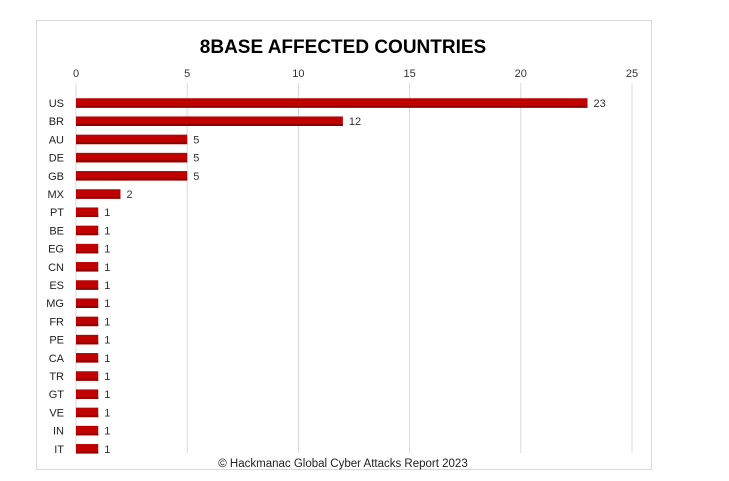 The height and width of the screenshot is (481, 729). Describe the element at coordinates (56, 104) in the screenshot. I see `category-label: US` at that location.